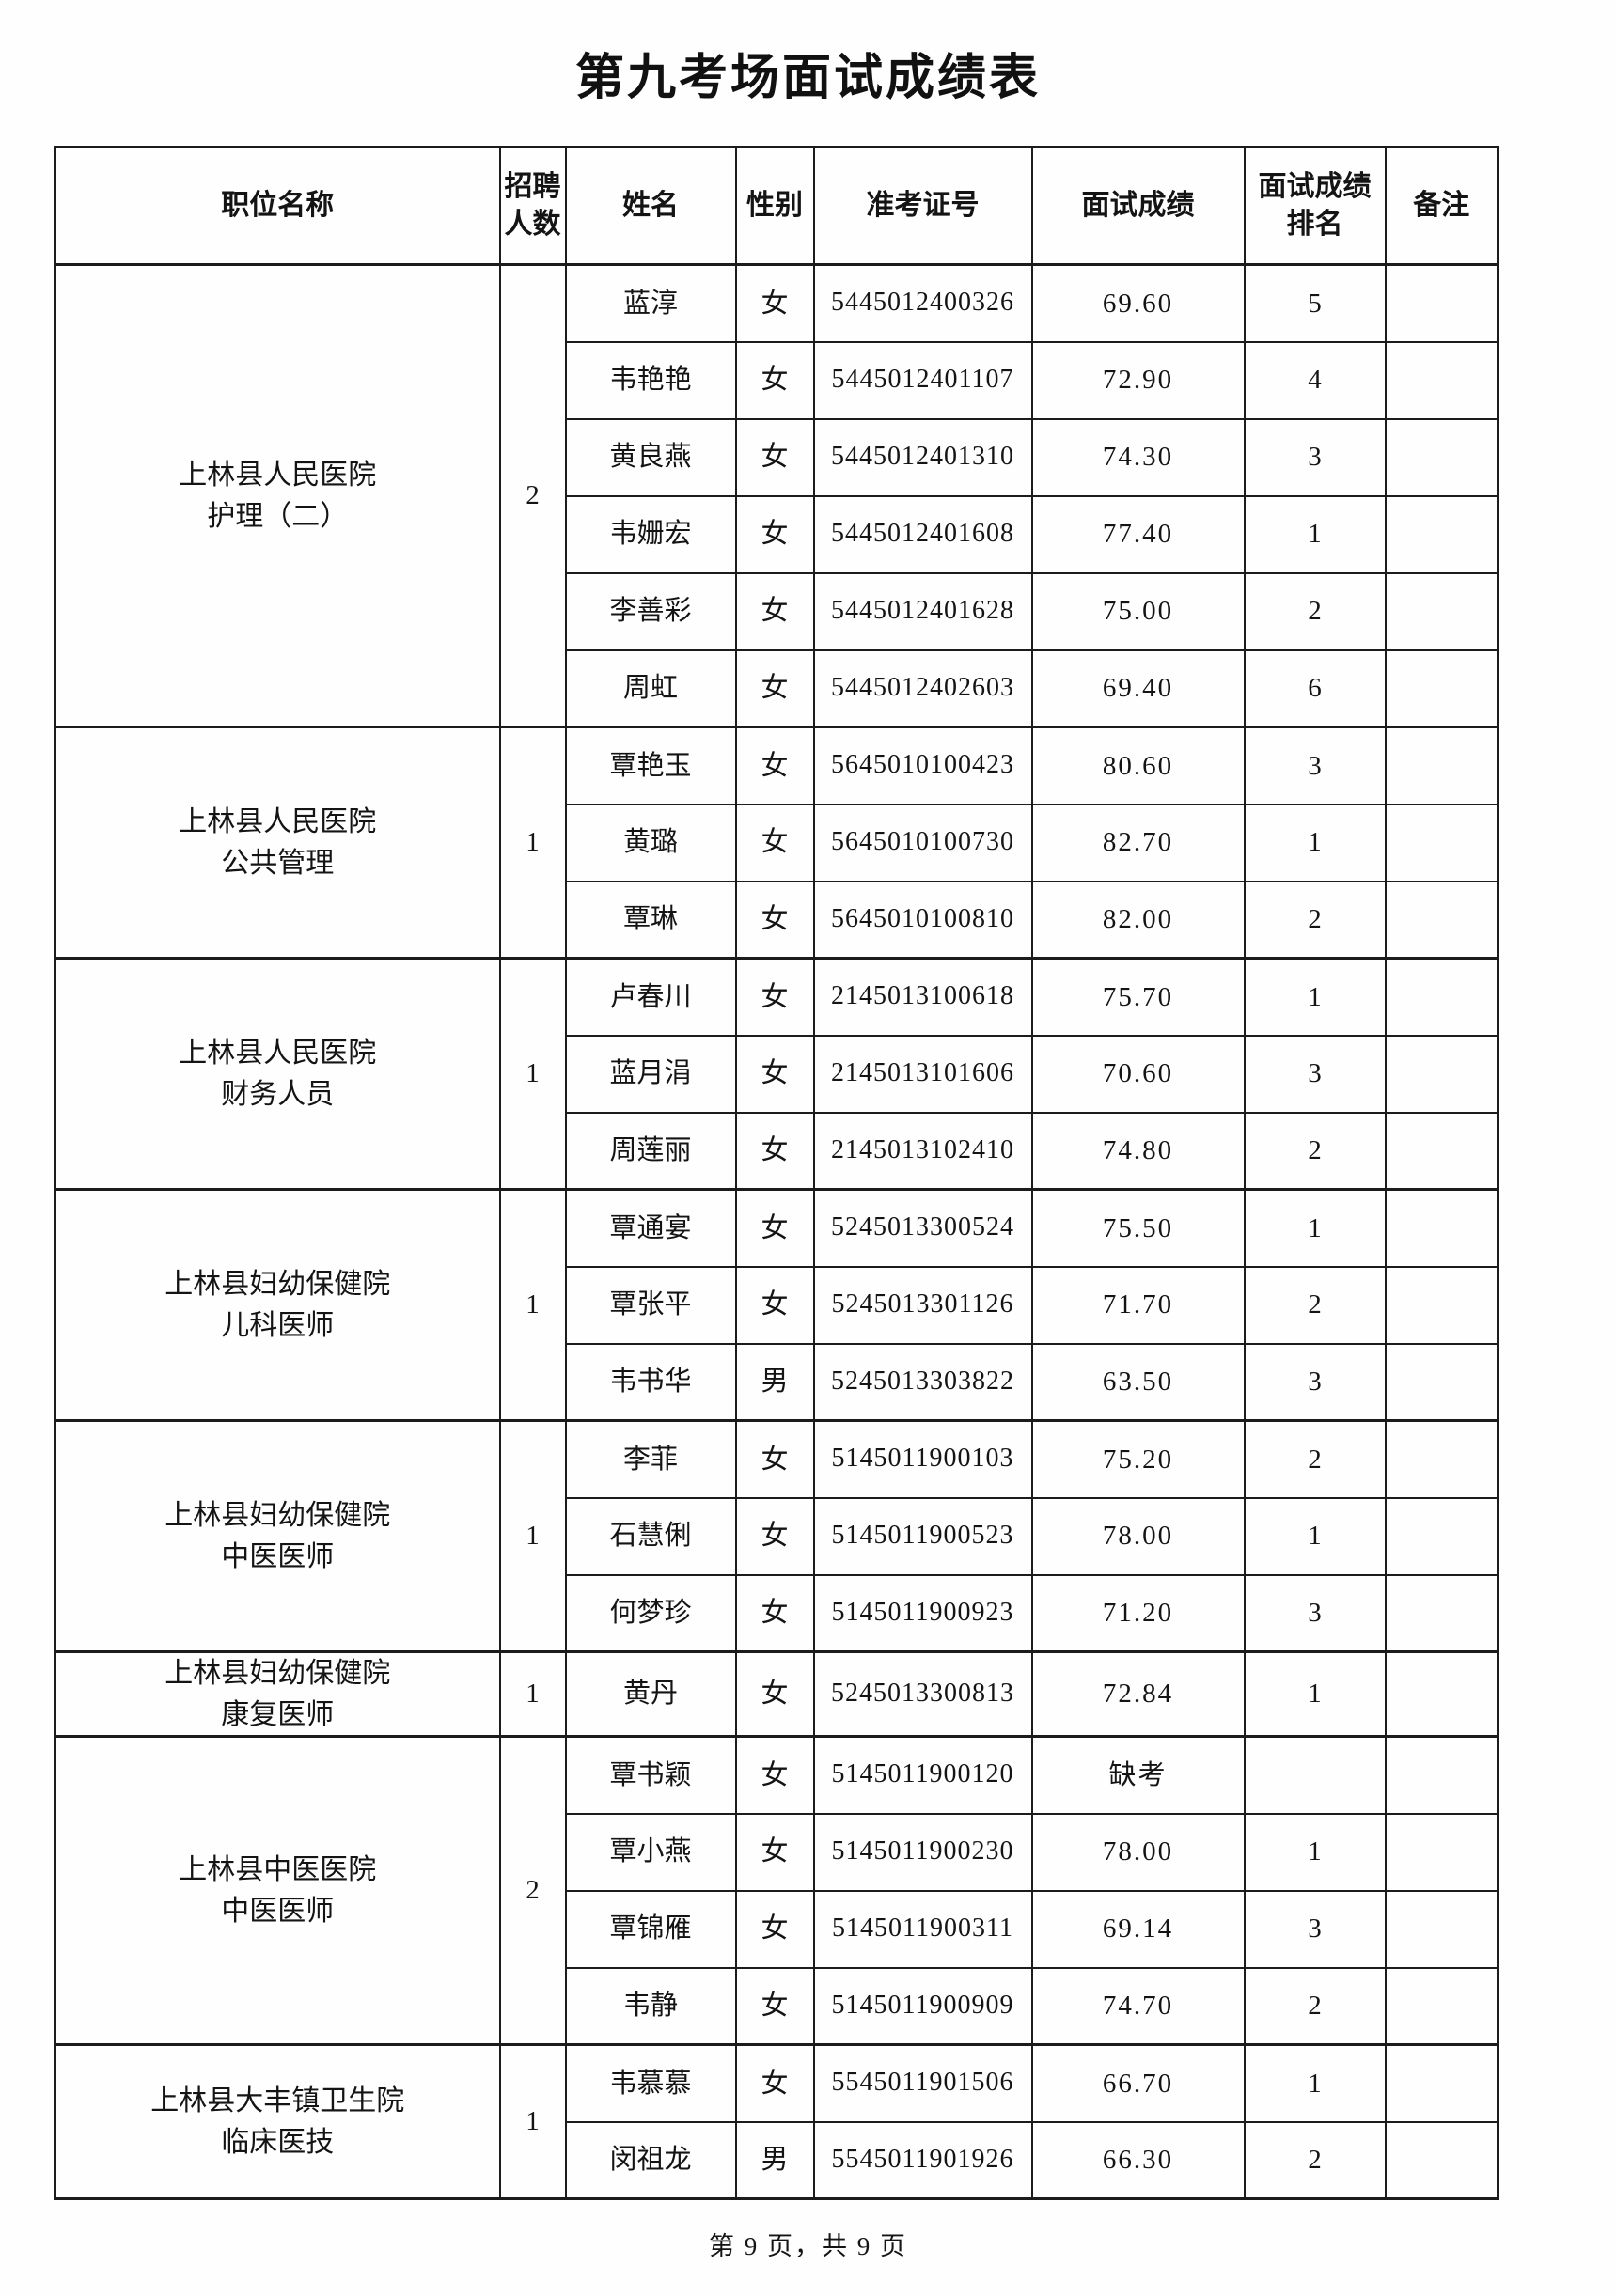 This screenshot has height=2296, width=1616. I want to click on ticket-cell: 5445012401608, so click(922, 534).